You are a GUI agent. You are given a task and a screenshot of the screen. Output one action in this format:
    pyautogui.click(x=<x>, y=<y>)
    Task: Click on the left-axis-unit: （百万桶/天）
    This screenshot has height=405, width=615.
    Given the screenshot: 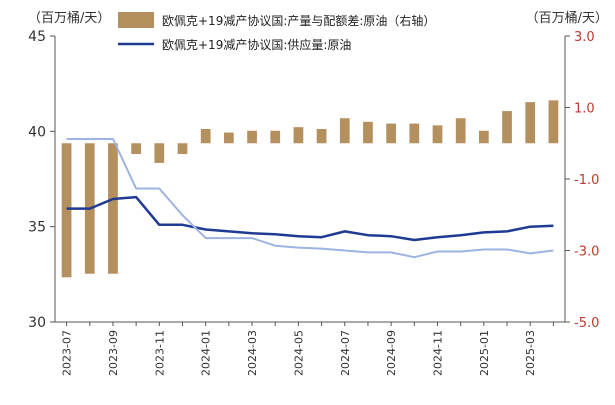 What is the action you would take?
    pyautogui.click(x=69, y=18)
    